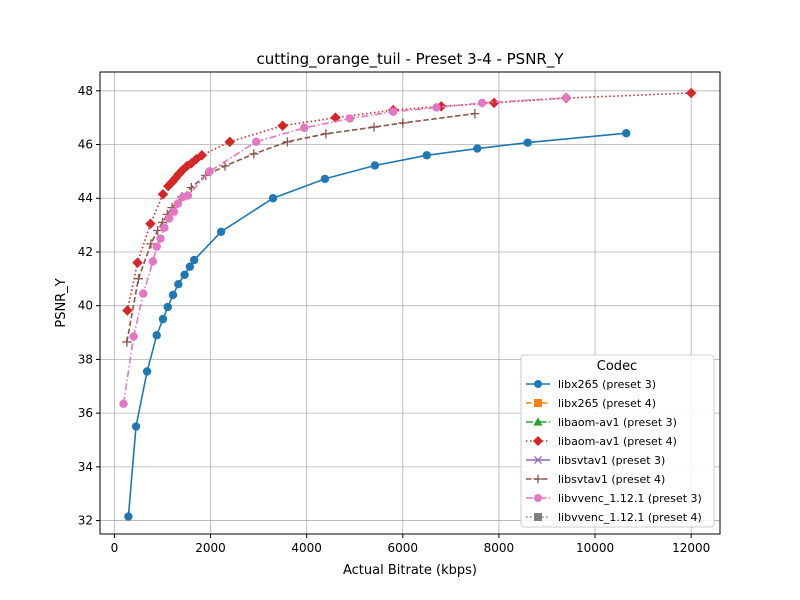 This screenshot has height=600, width=800. I want to click on x-tick-label: 10000, so click(595, 548).